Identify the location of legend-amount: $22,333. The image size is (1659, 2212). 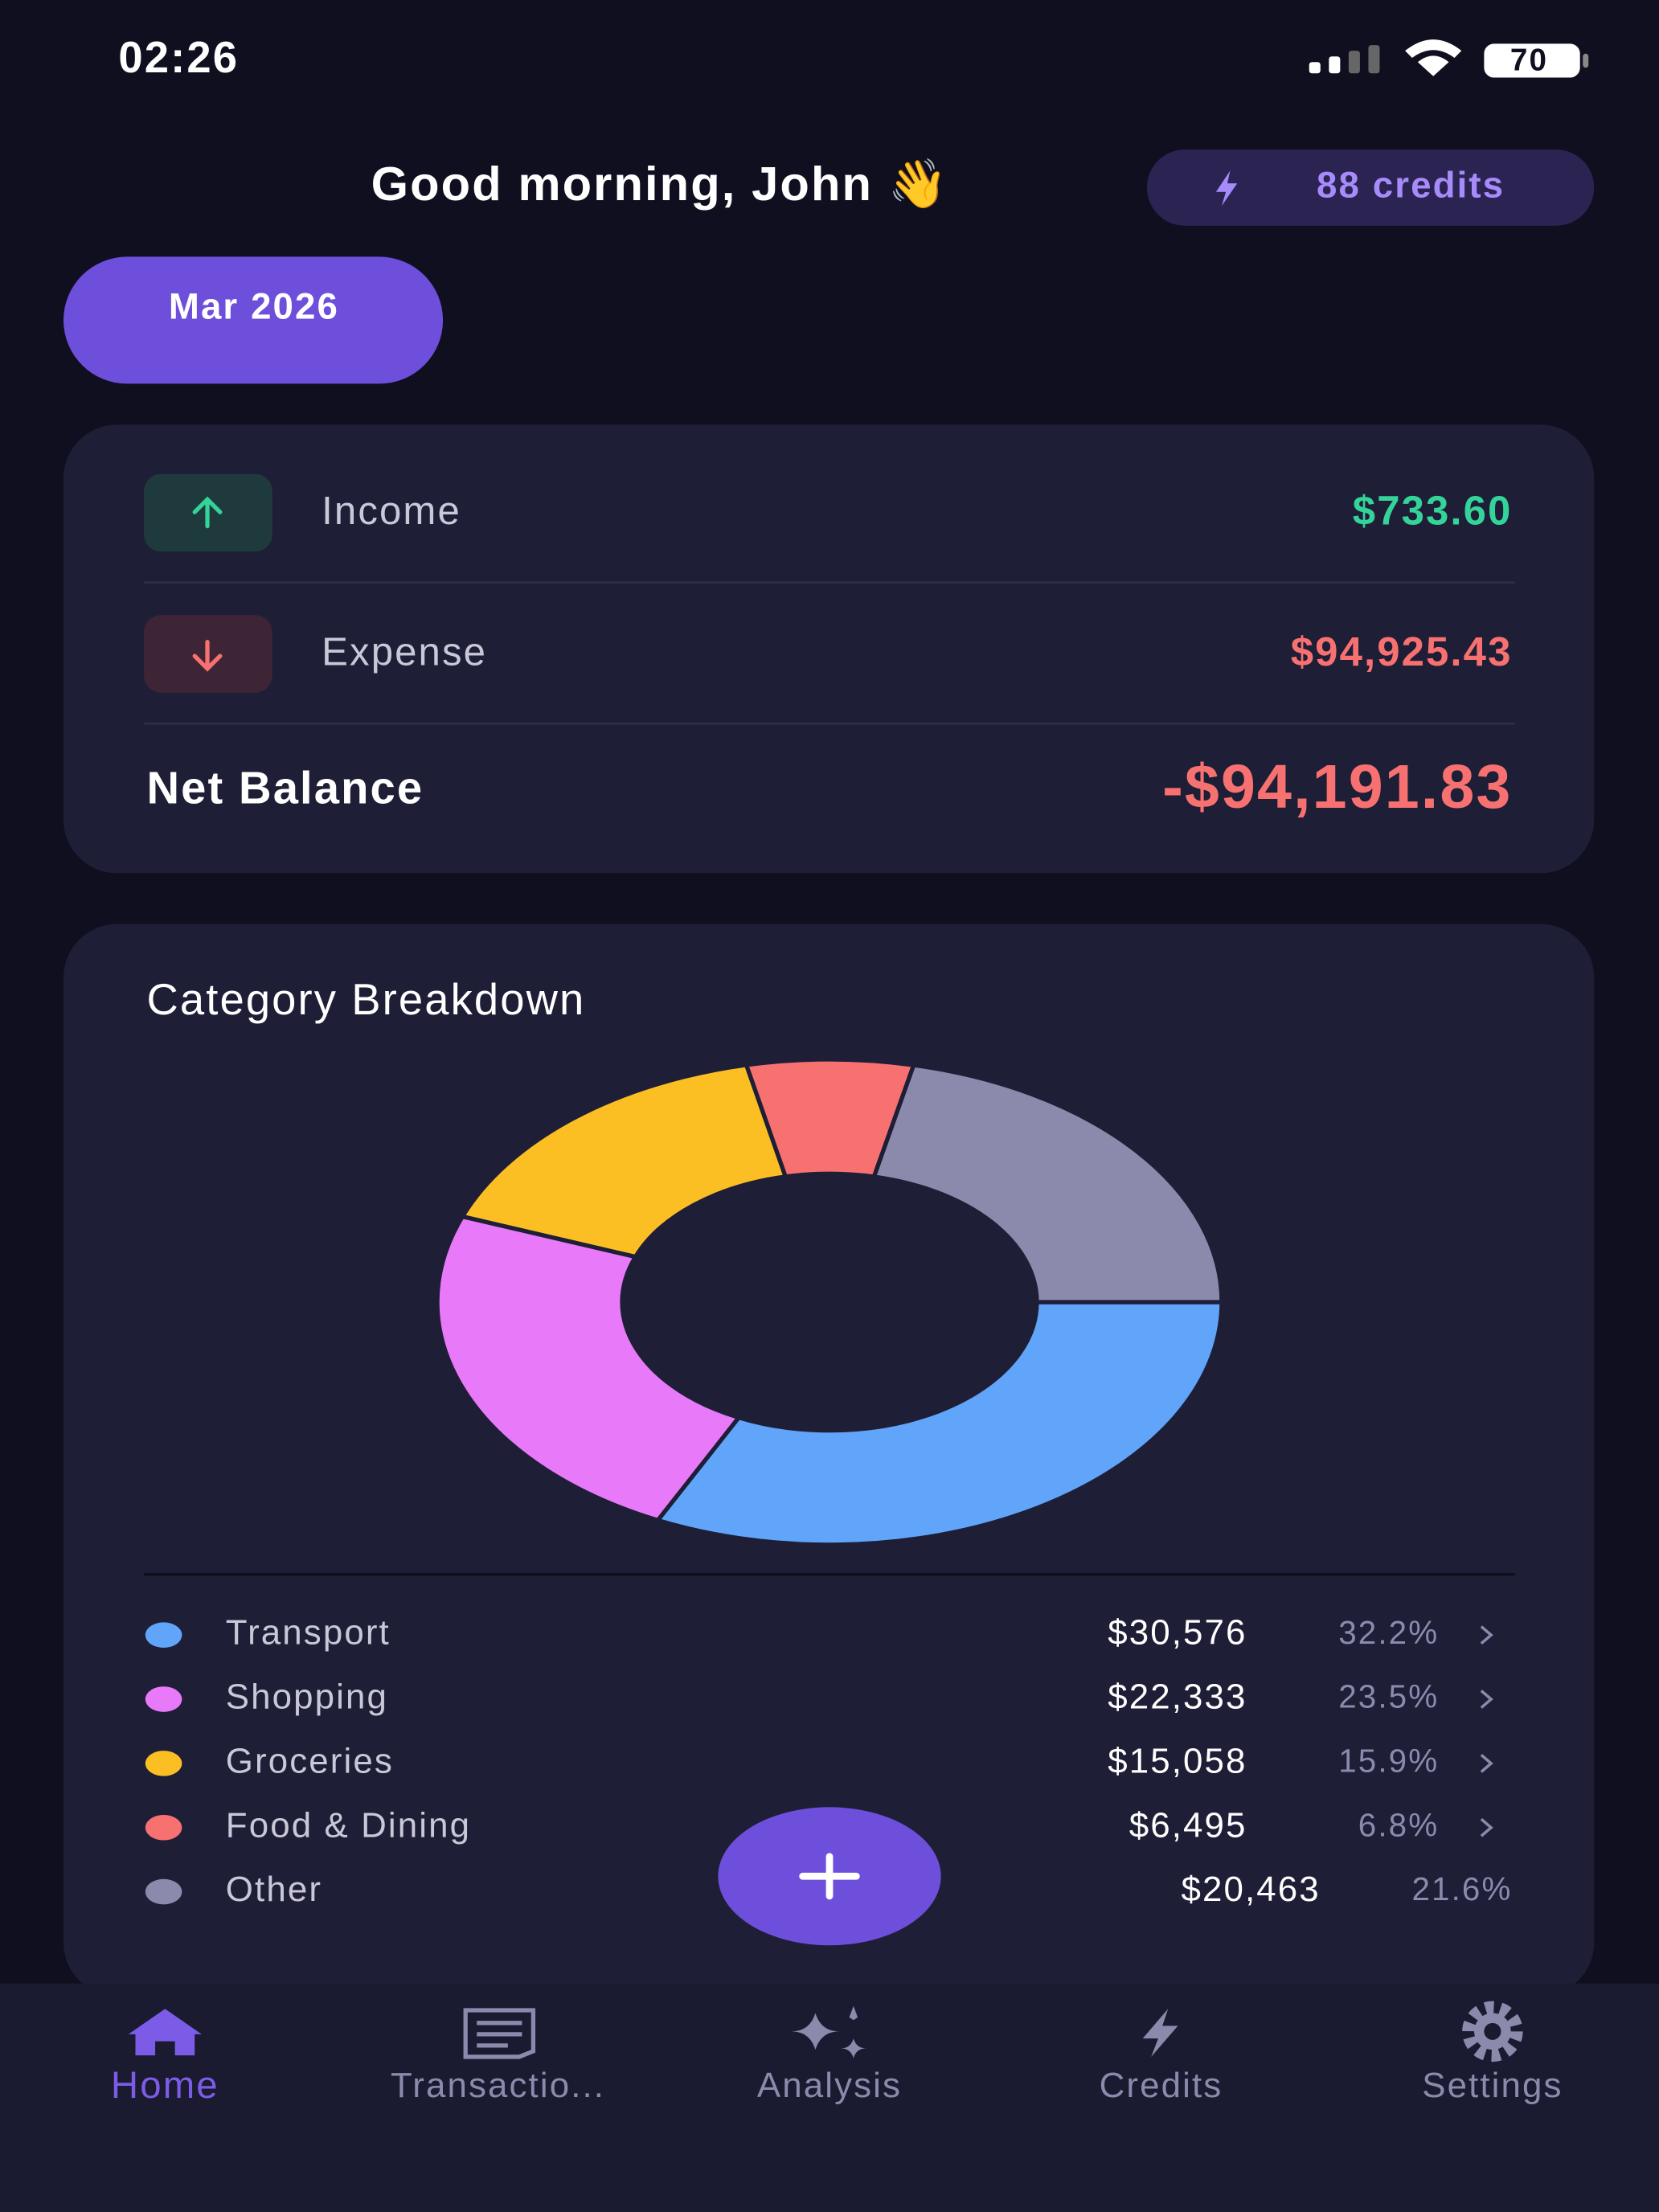
(1177, 1697).